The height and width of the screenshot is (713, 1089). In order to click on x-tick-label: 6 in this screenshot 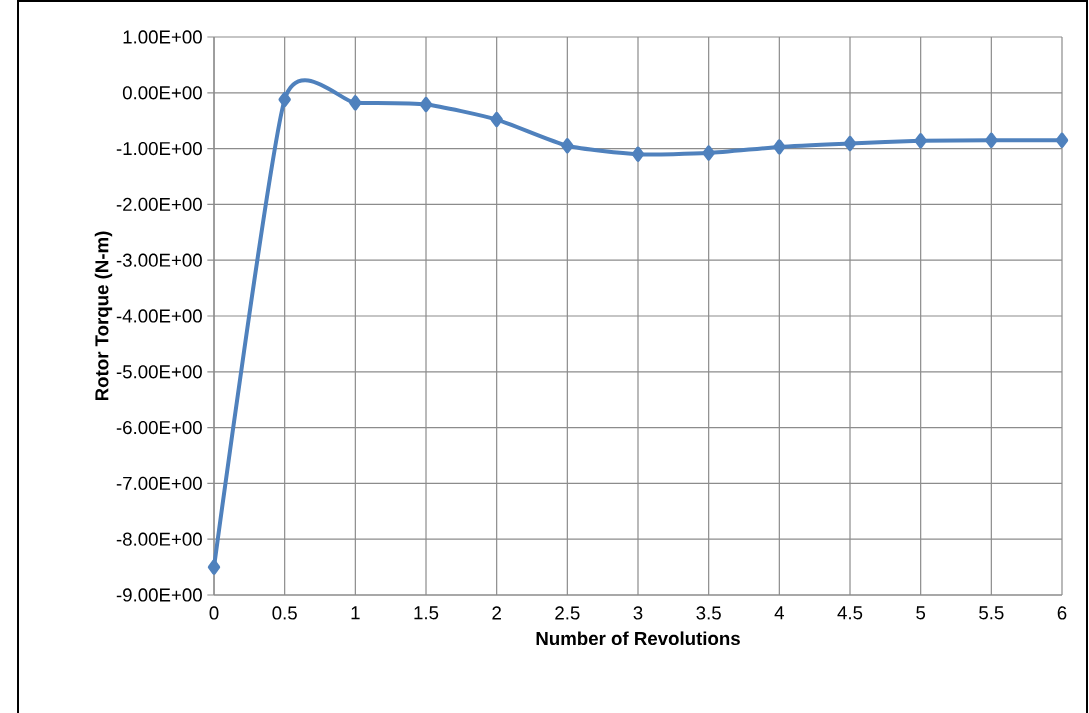, I will do `click(1062, 613)`.